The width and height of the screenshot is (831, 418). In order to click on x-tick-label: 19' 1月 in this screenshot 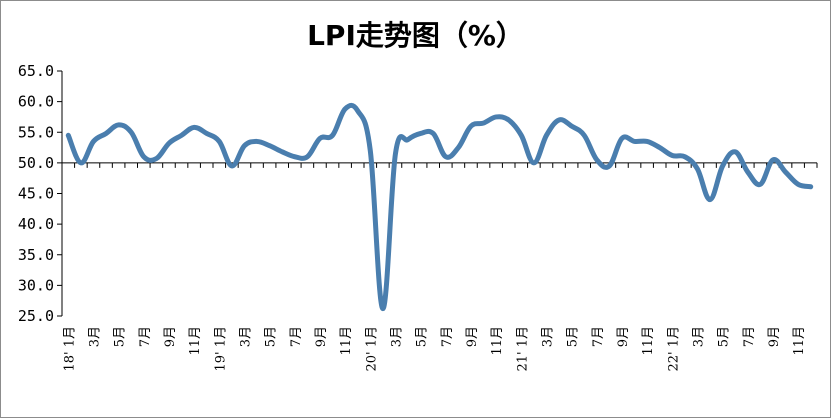, I will do `click(220, 349)`.